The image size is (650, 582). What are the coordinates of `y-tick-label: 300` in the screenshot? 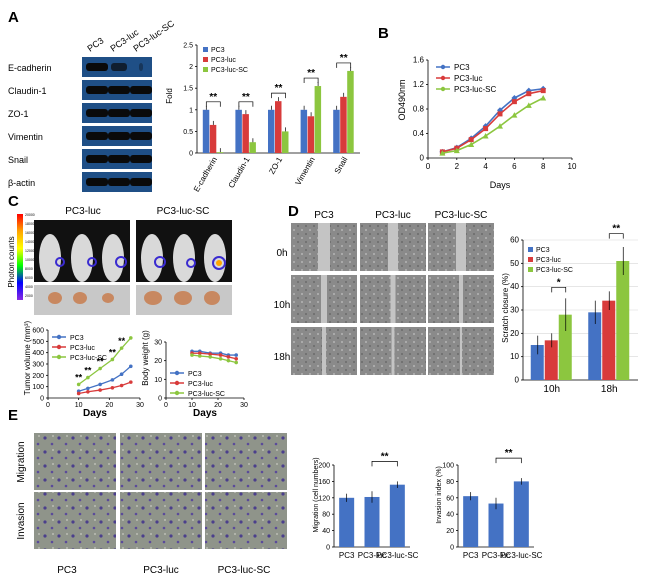 It's located at (38, 365).